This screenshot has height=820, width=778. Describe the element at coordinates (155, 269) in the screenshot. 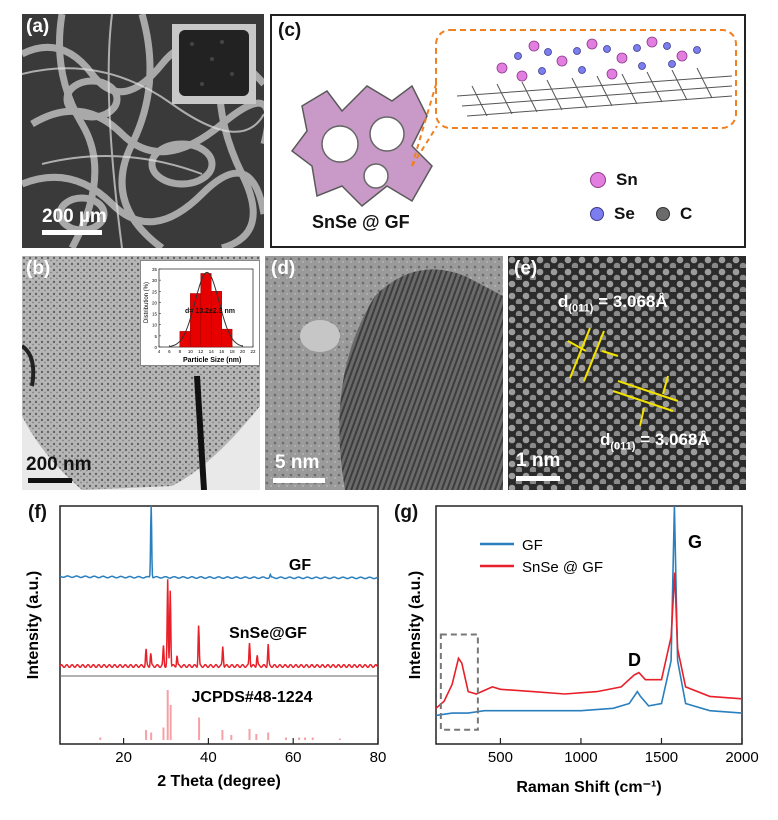

I see `inset-ytick-label: 35` at that location.